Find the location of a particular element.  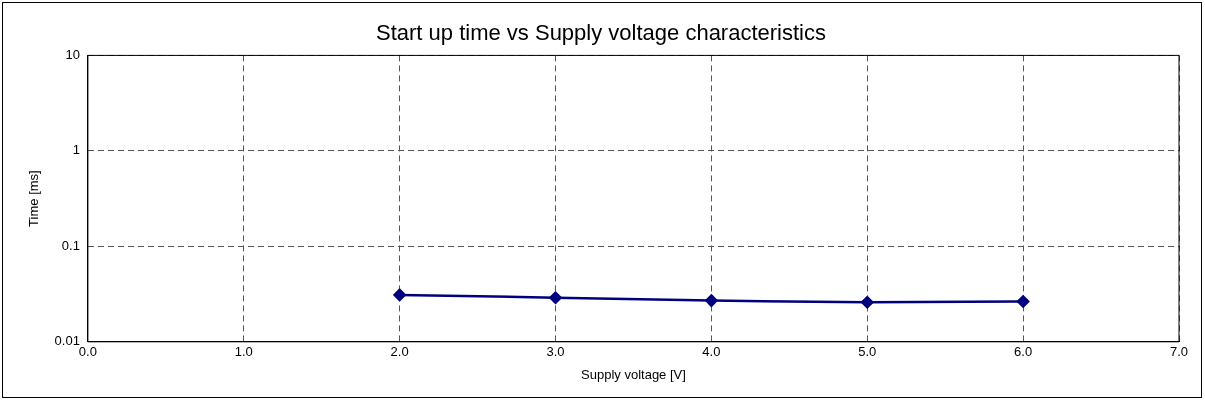

x-tick-label: 2.0 is located at coordinates (399, 352).